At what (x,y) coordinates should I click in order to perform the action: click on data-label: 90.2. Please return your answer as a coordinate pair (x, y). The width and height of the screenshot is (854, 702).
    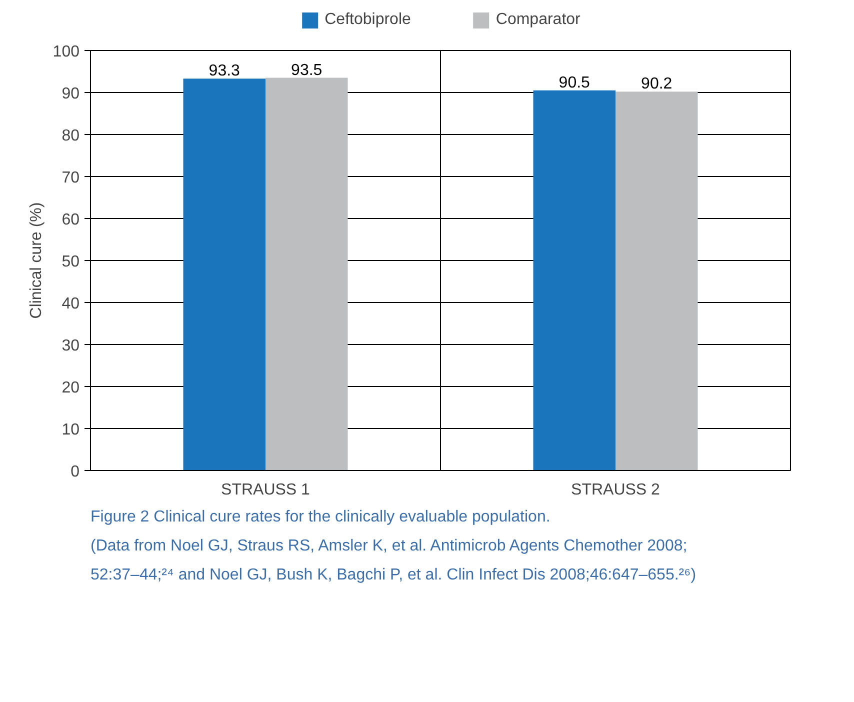
    Looking at the image, I should click on (656, 84).